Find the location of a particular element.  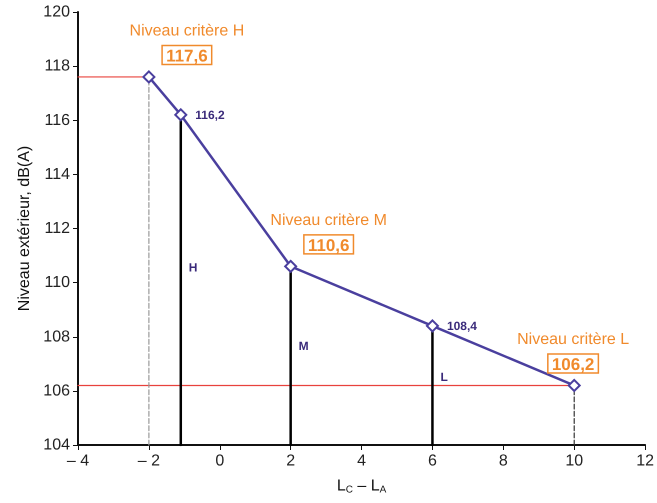

x-tick-label: 0 is located at coordinates (219, 461).